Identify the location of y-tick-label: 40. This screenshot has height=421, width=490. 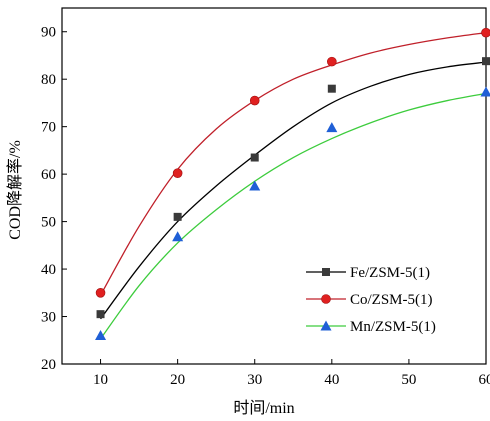
(48, 270).